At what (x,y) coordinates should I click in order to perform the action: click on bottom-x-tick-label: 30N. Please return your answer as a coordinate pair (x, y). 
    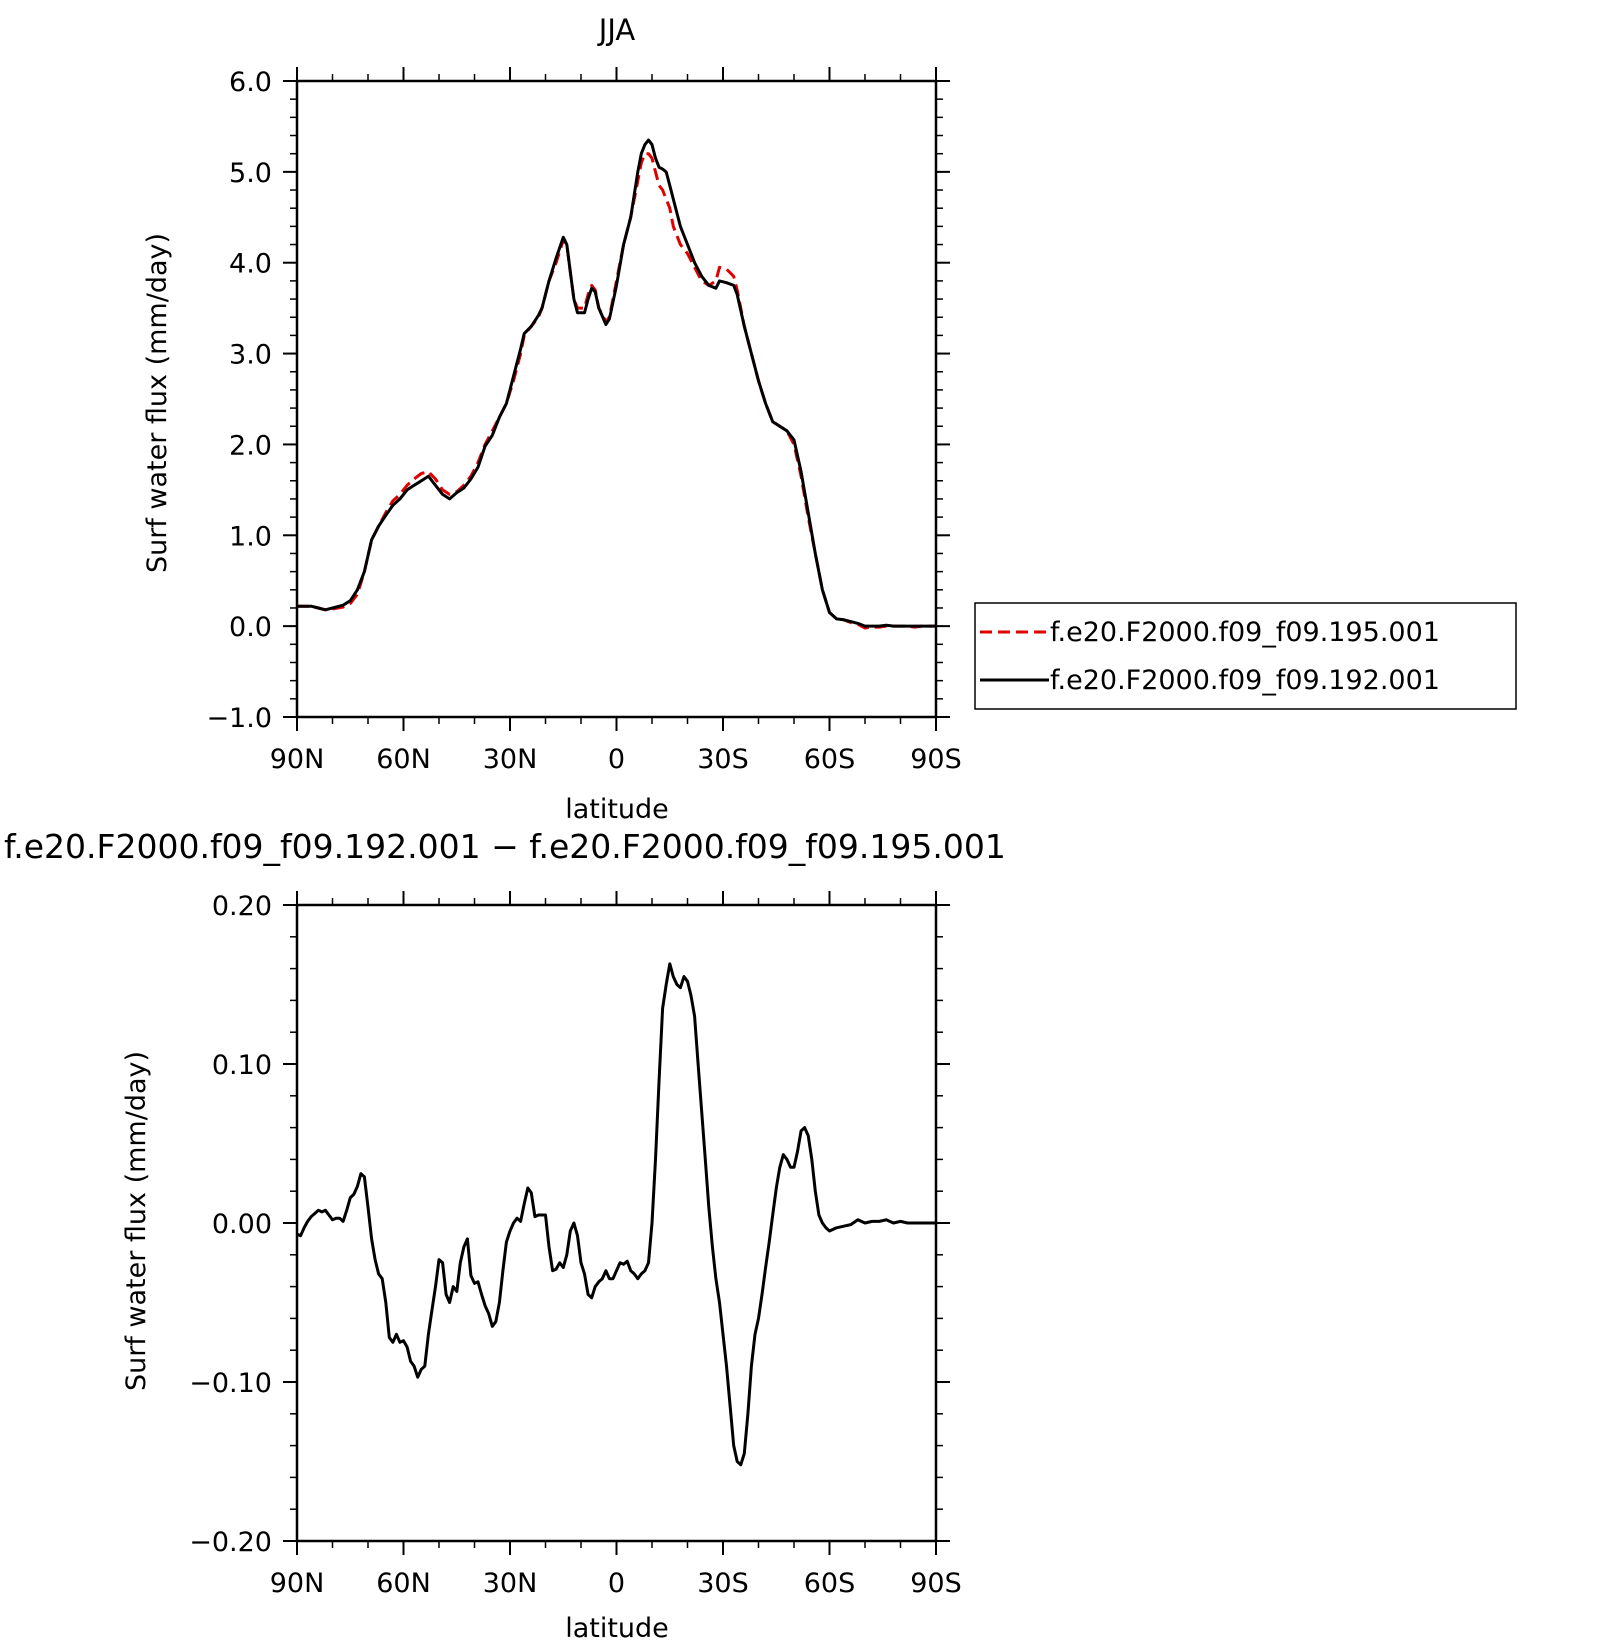
    Looking at the image, I should click on (510, 1583).